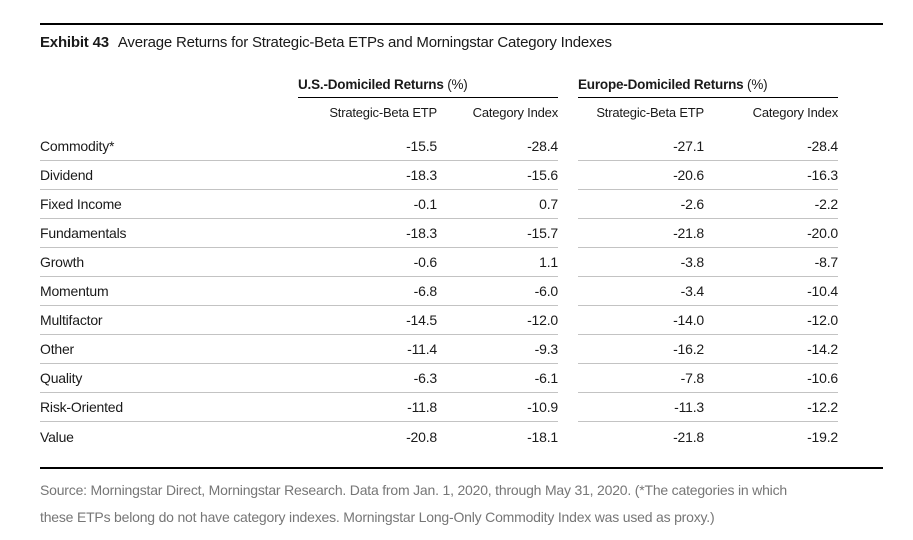  What do you see at coordinates (497, 233) in the screenshot?
I see `row-us-index-value: -15.7` at bounding box center [497, 233].